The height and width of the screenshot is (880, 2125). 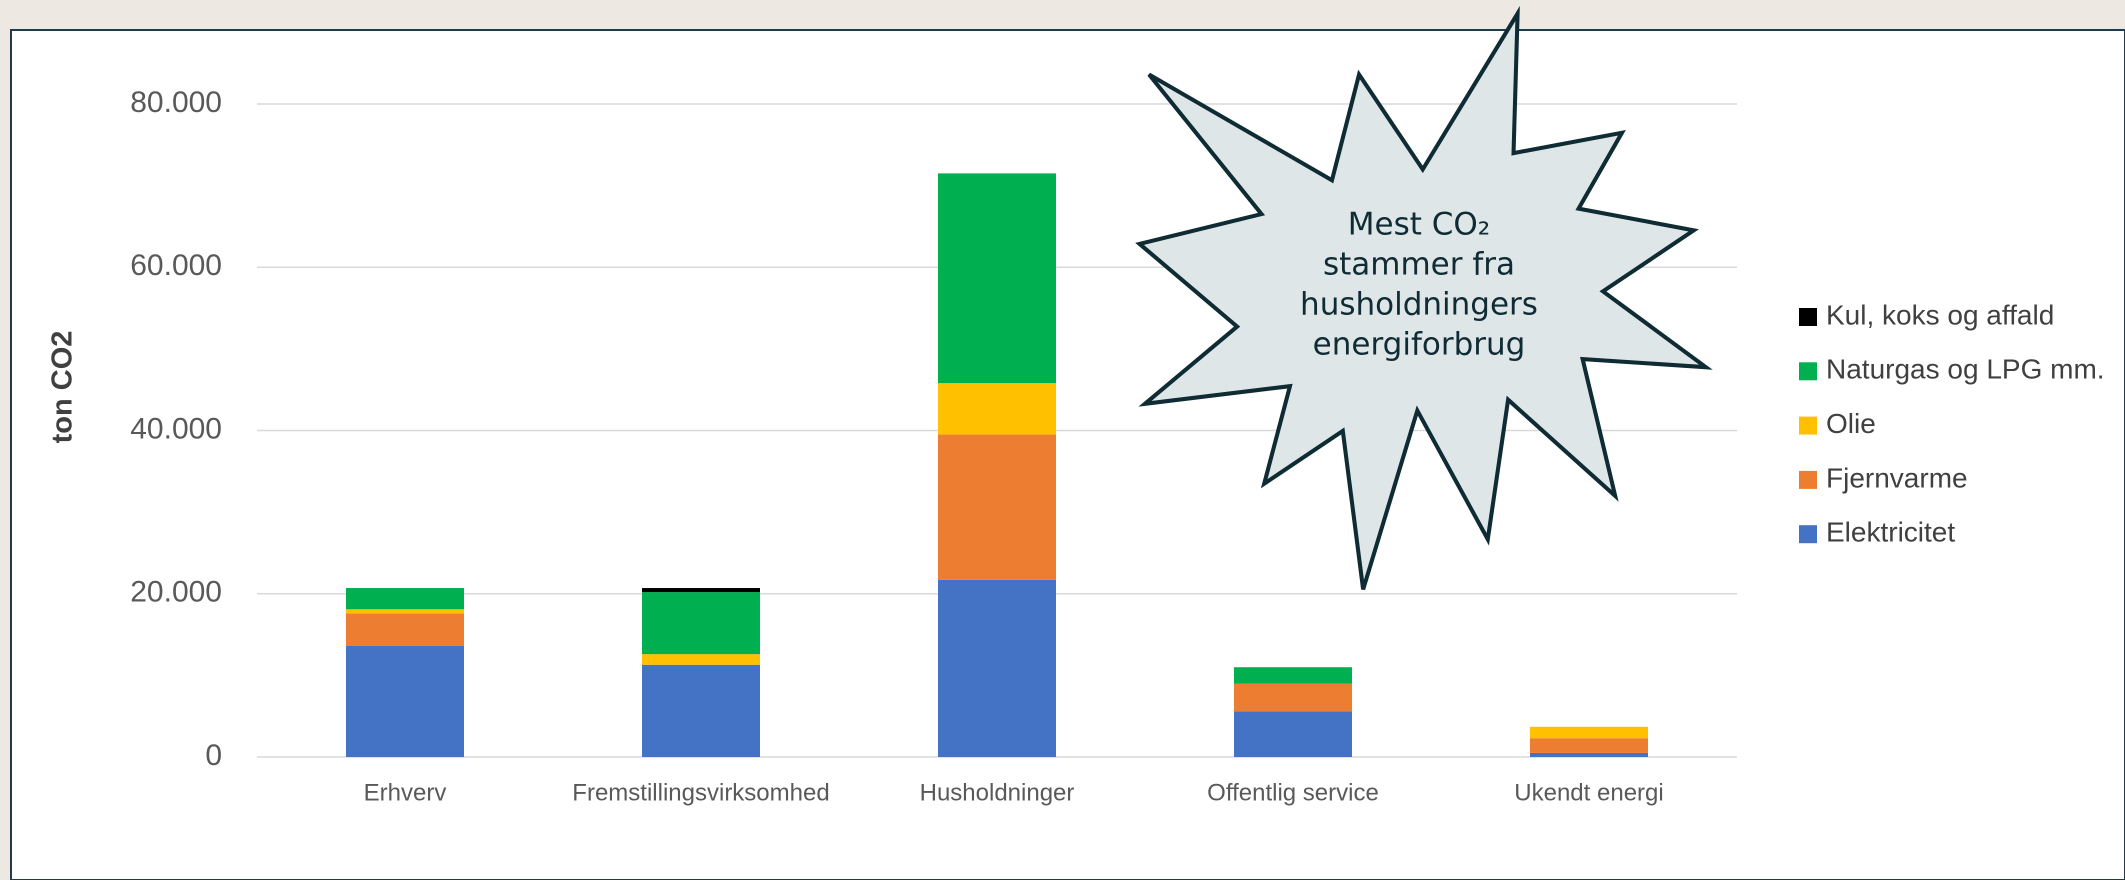 I want to click on x-tick-label: Ukendt energi, so click(x=1588, y=792).